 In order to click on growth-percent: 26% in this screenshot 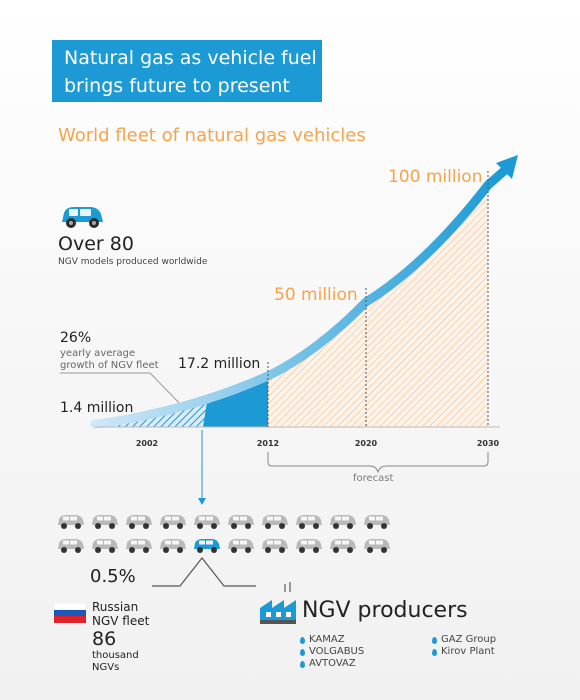, I will do `click(76, 338)`.